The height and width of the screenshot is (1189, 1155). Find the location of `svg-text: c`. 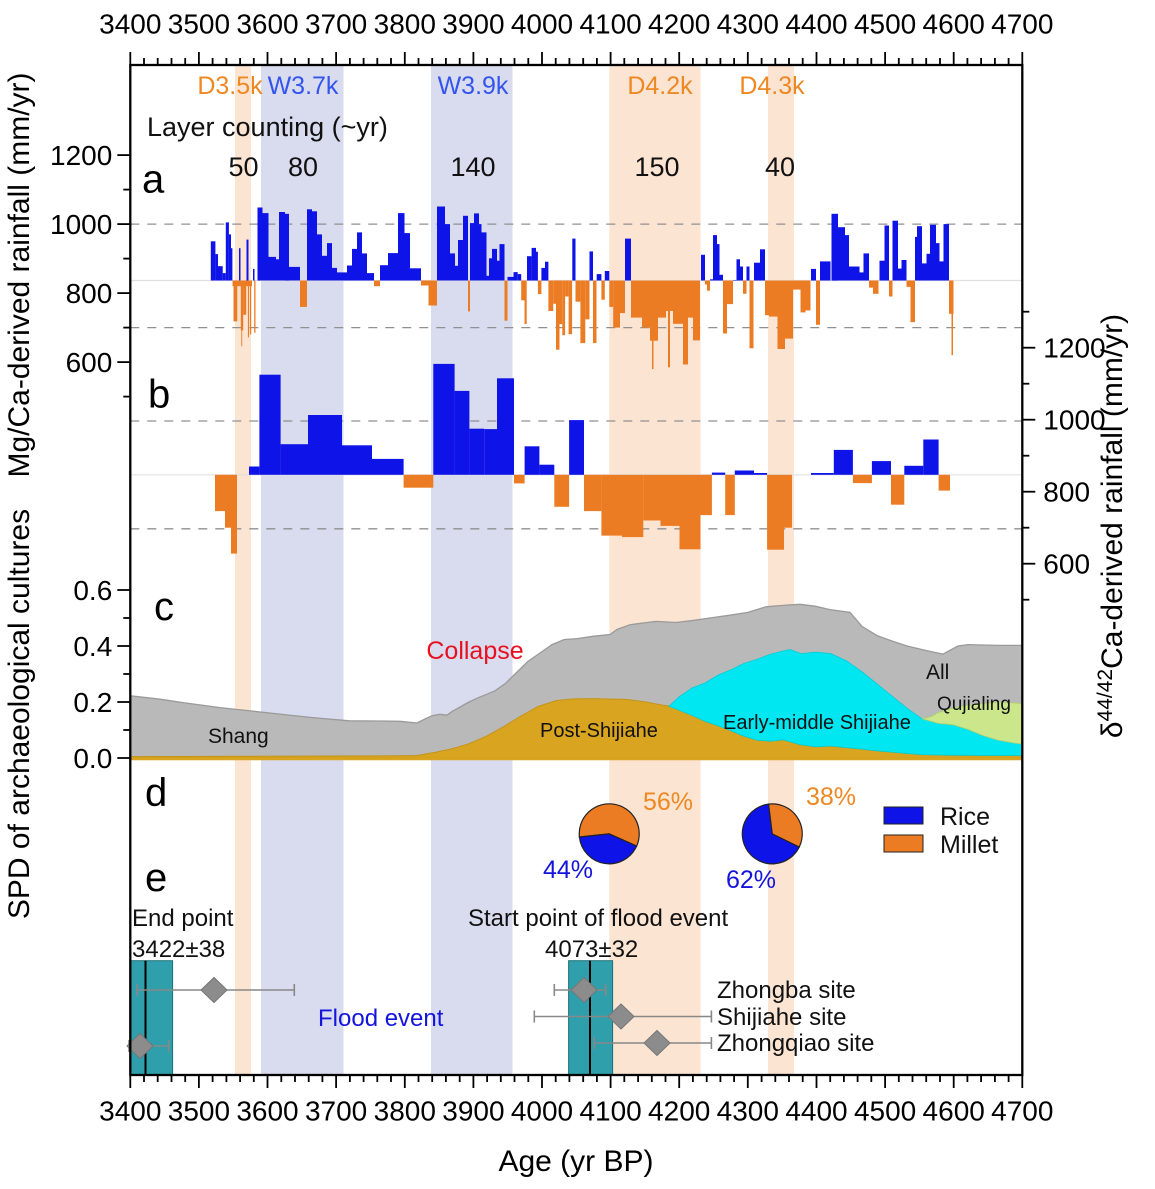

svg-text: c is located at coordinates (164, 607).